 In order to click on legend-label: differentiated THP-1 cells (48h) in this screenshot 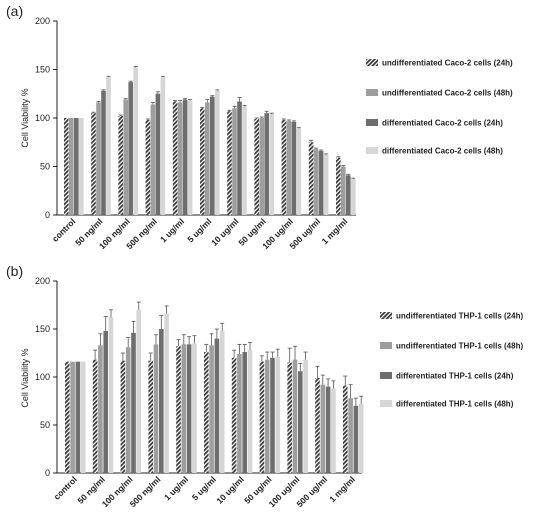, I will do `click(455, 404)`.